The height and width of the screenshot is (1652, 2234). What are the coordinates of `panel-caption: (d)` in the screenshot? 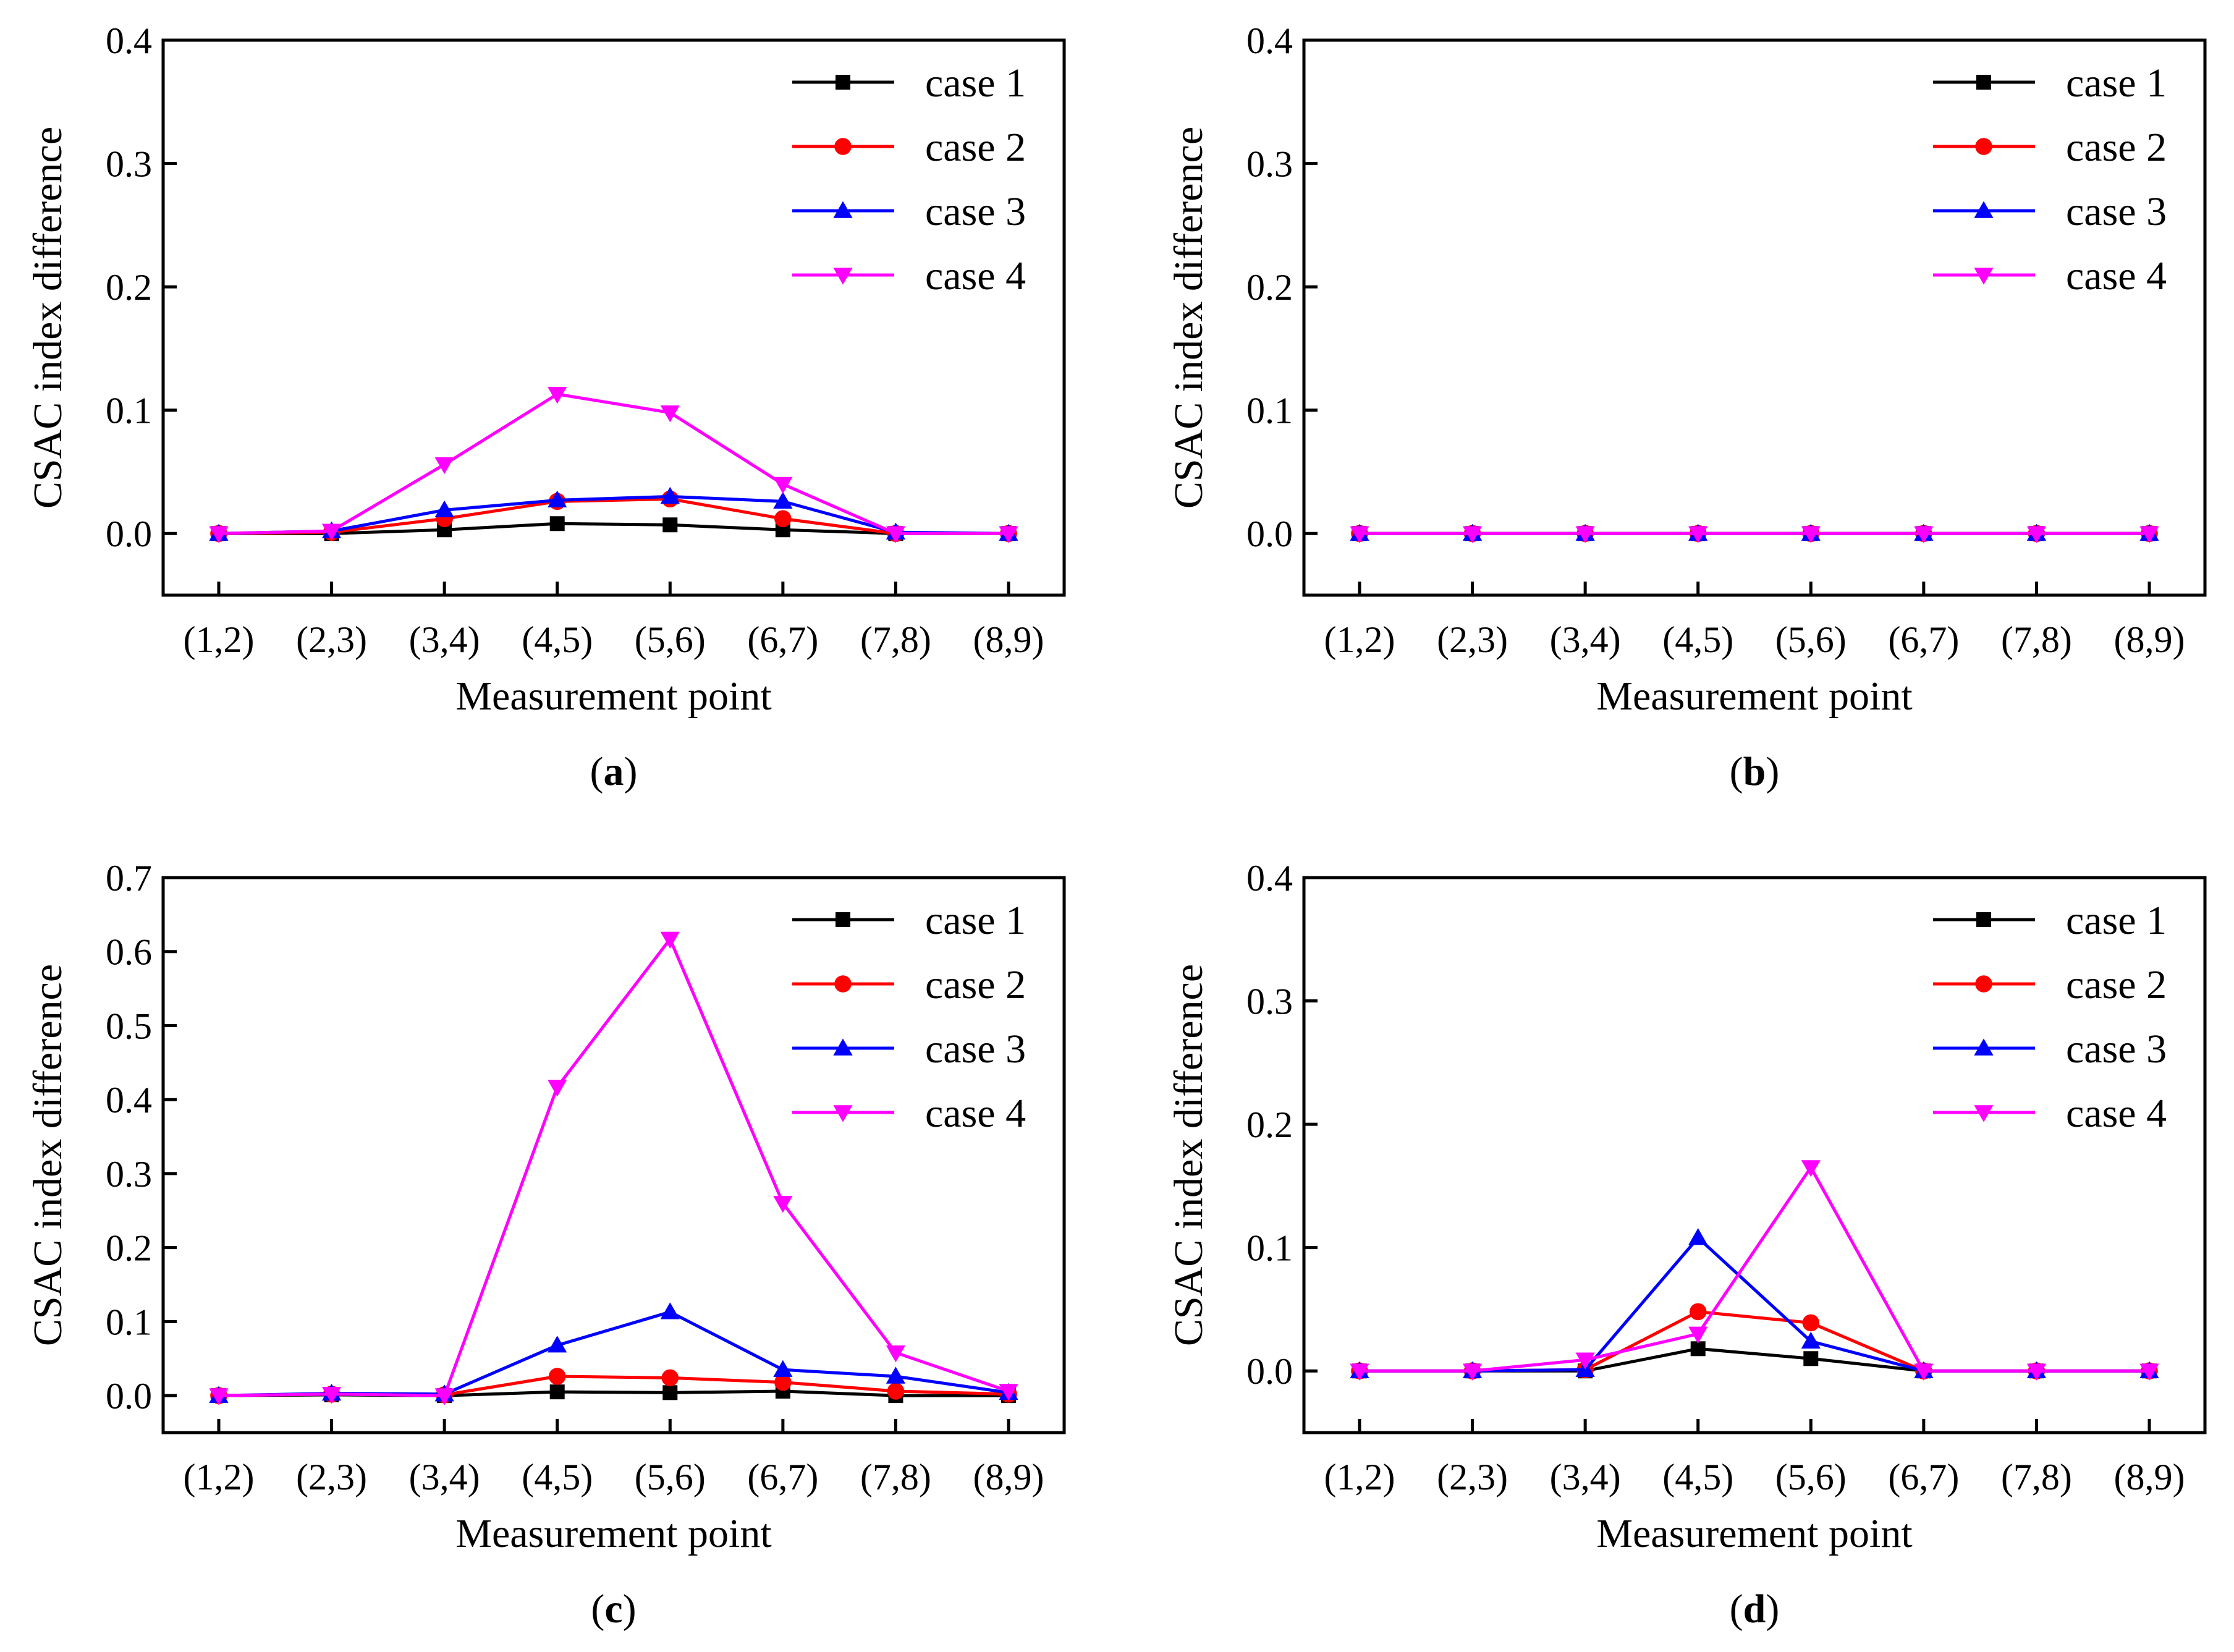 It's located at (1755, 1609).